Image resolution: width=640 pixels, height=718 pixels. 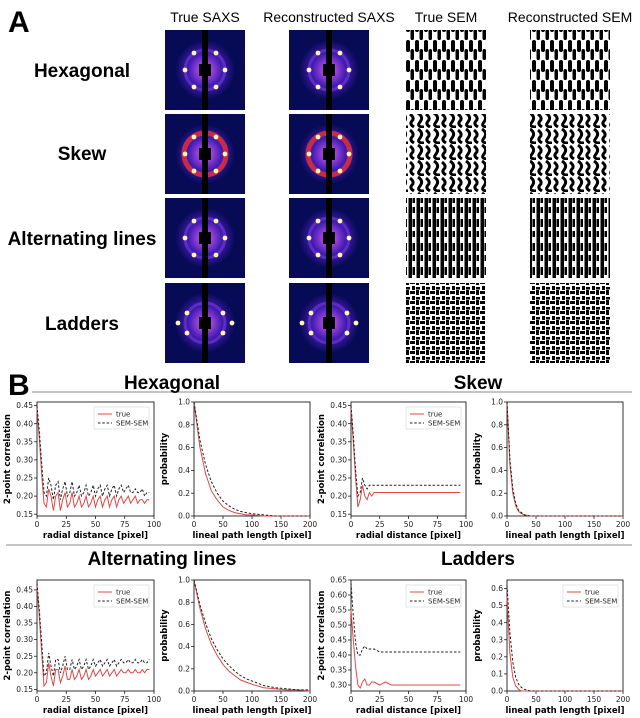 What do you see at coordinates (329, 70) in the screenshot?
I see `image-r1-c2` at bounding box center [329, 70].